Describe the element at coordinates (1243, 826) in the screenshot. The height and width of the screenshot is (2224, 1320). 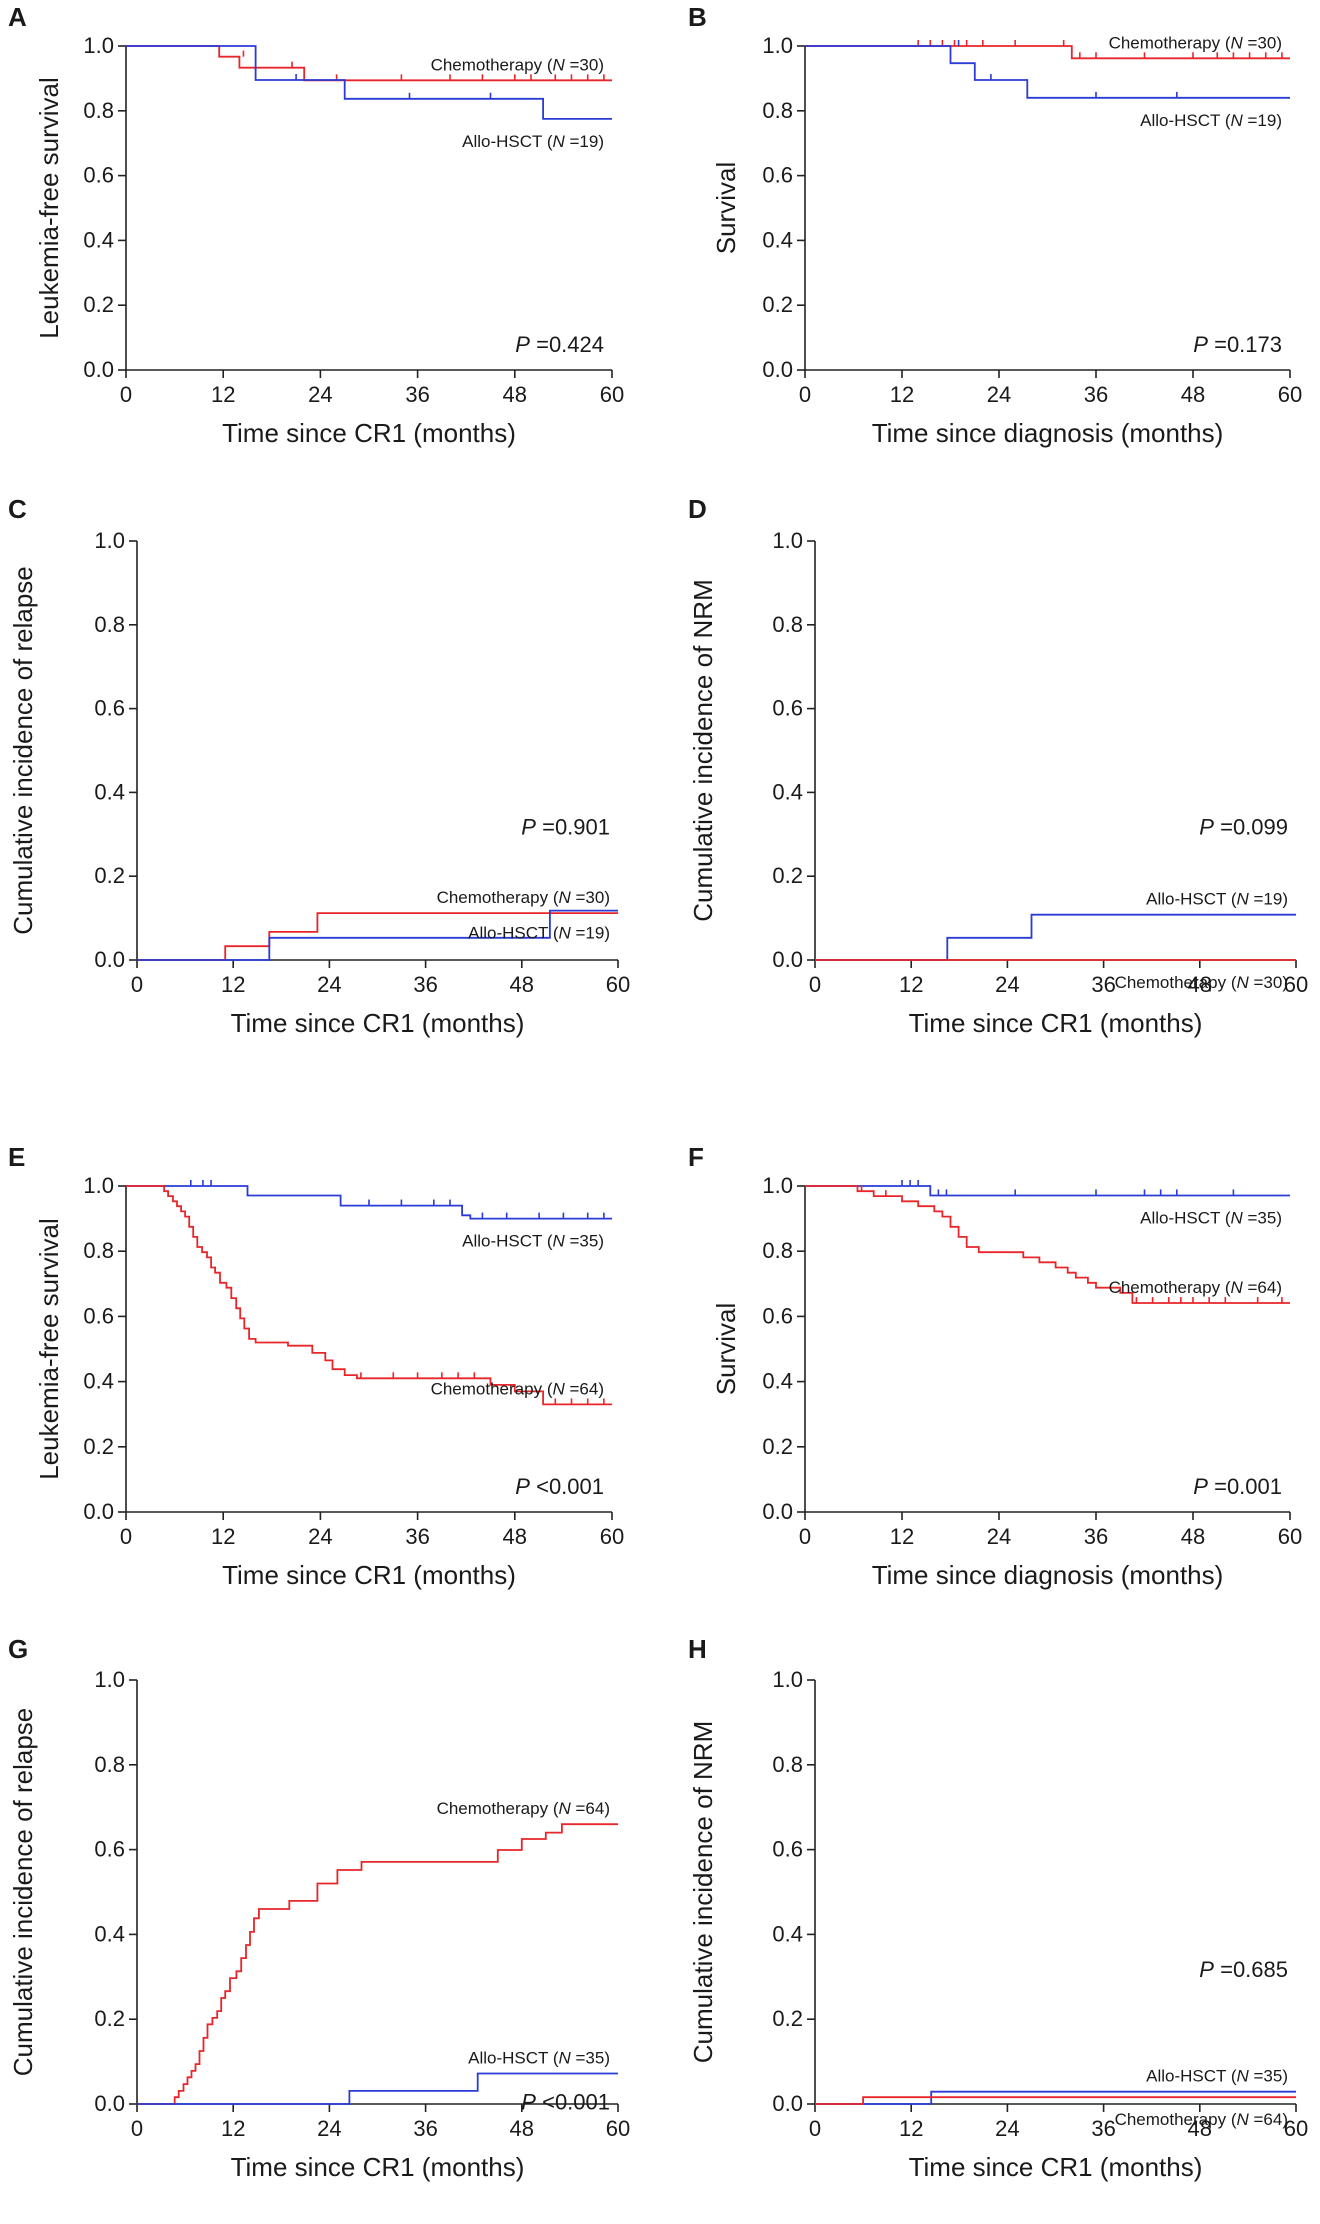
I see `p-value: P =0.099` at that location.